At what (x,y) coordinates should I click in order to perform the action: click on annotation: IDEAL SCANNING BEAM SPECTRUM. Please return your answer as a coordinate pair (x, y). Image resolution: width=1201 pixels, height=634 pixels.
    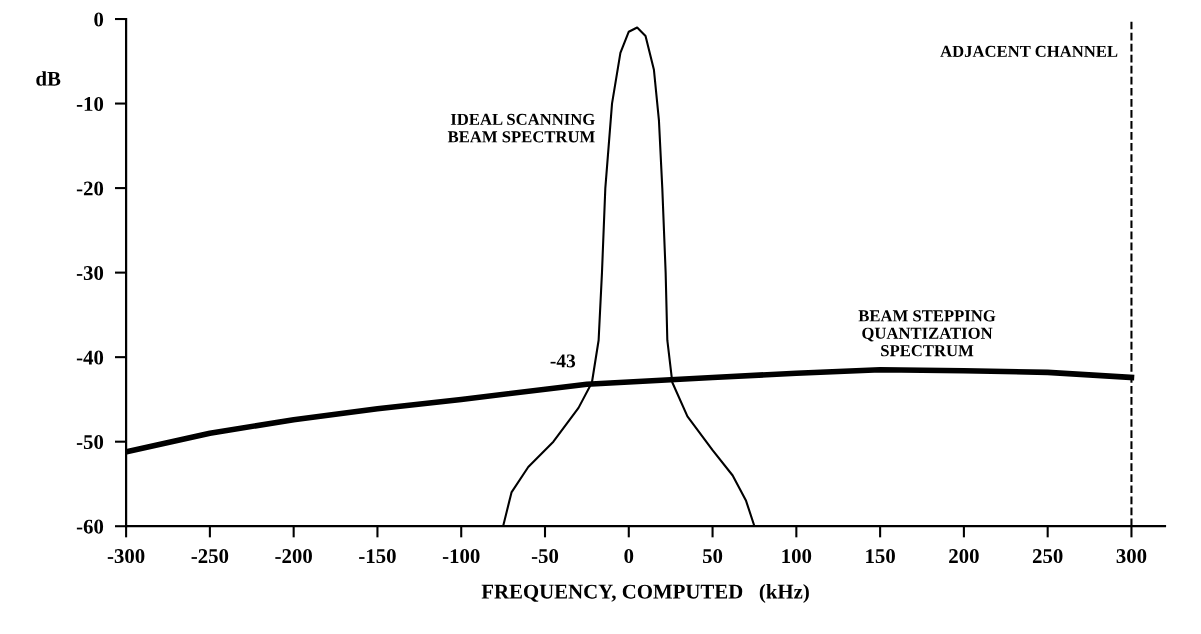
    Looking at the image, I should click on (521, 128).